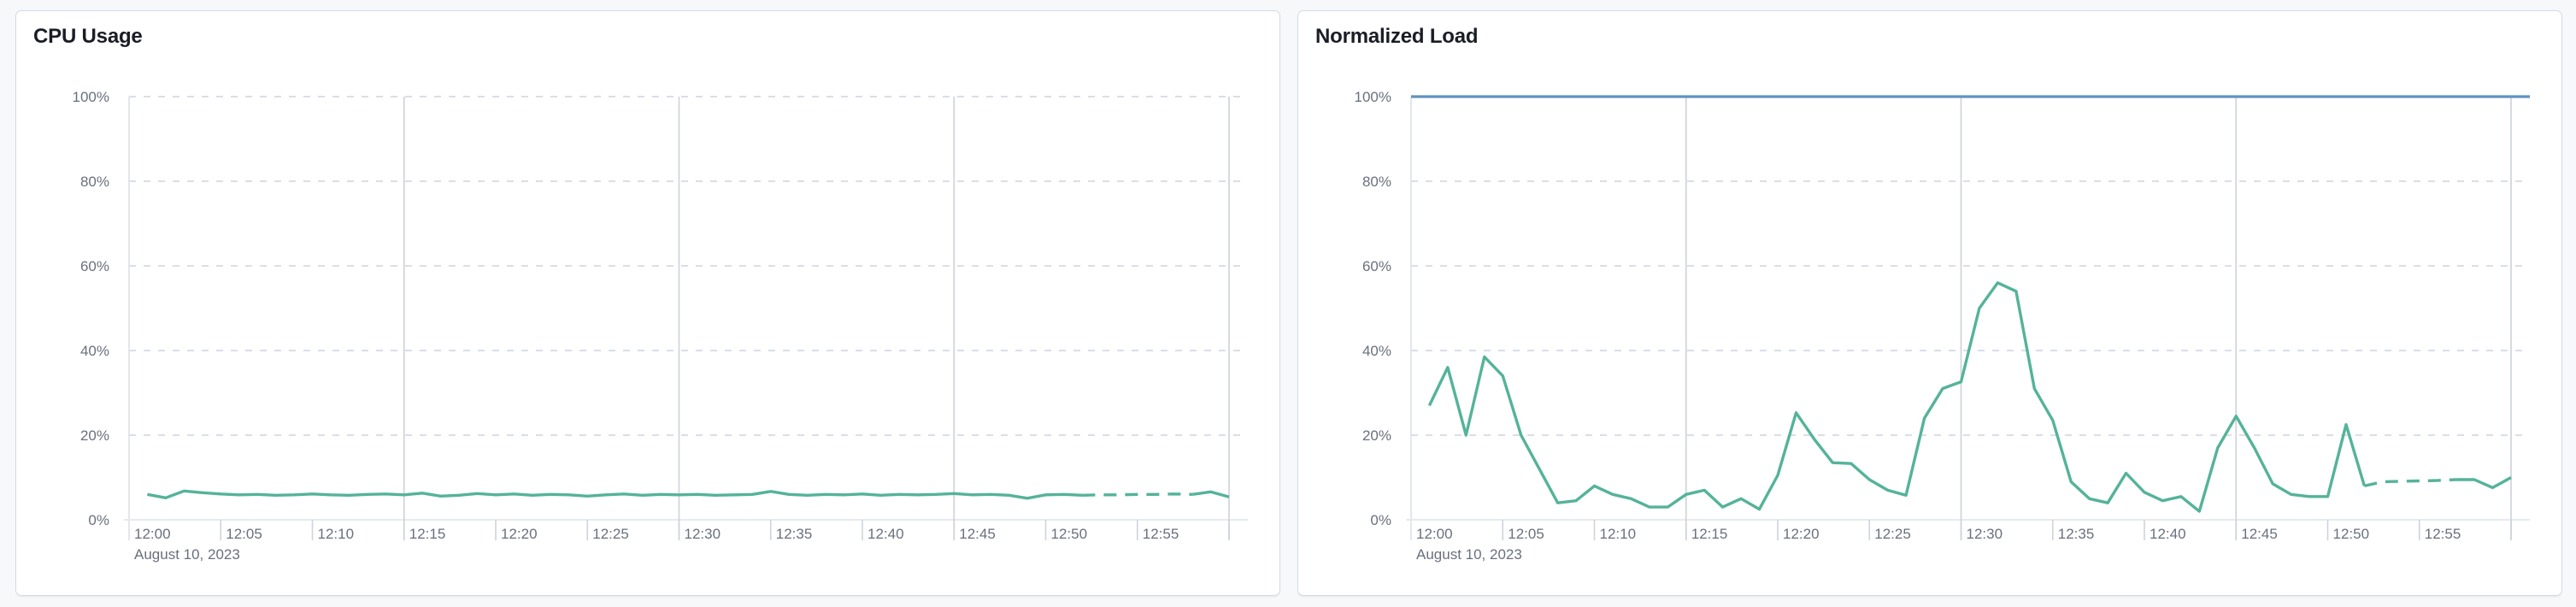  What do you see at coordinates (88, 36) in the screenshot?
I see `panel-title: CPU Usage` at bounding box center [88, 36].